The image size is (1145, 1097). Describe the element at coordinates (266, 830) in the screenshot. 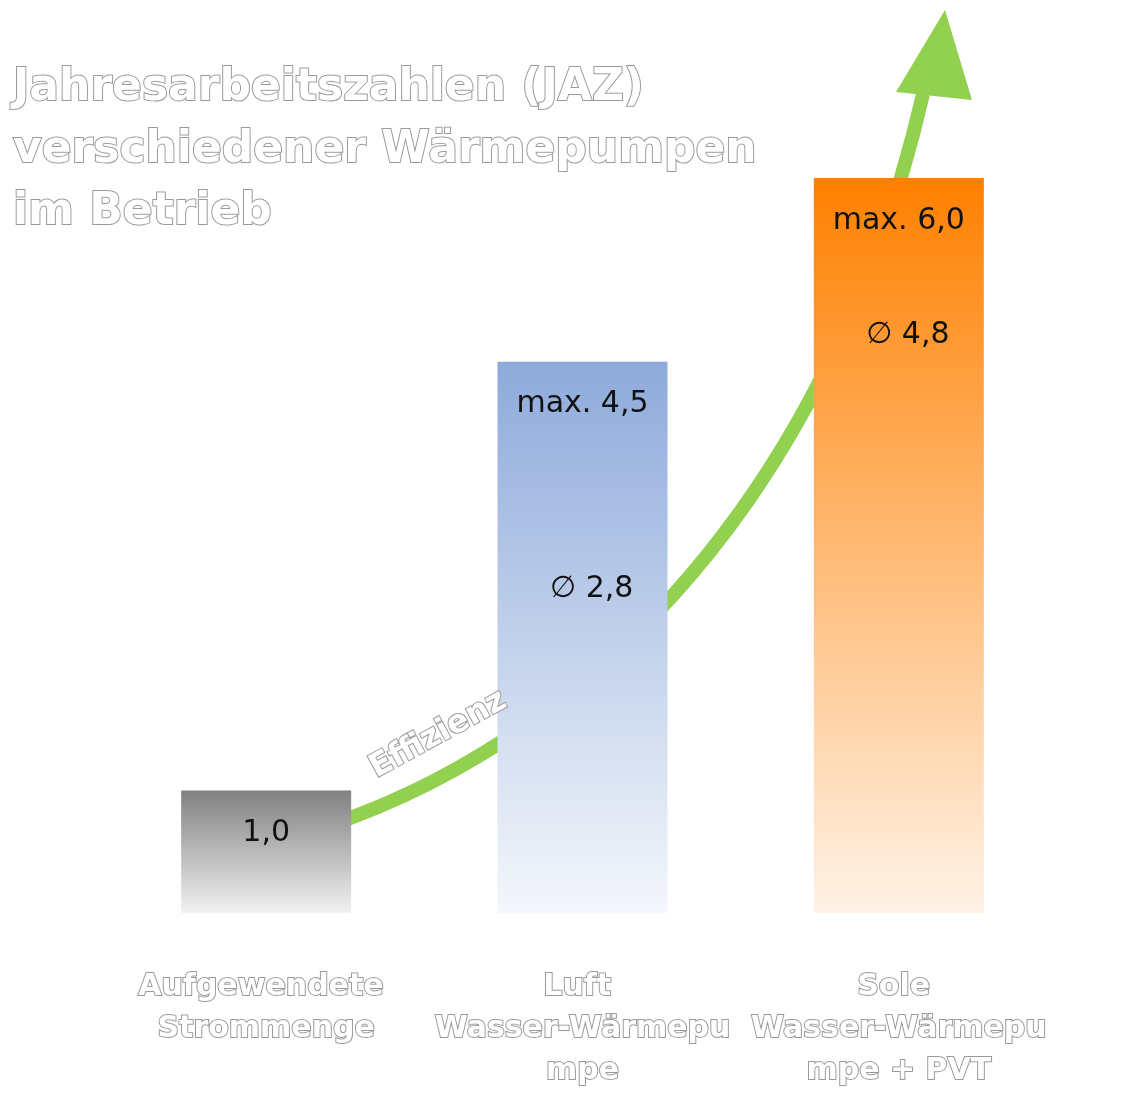

I see `data-label: 1,0` at that location.